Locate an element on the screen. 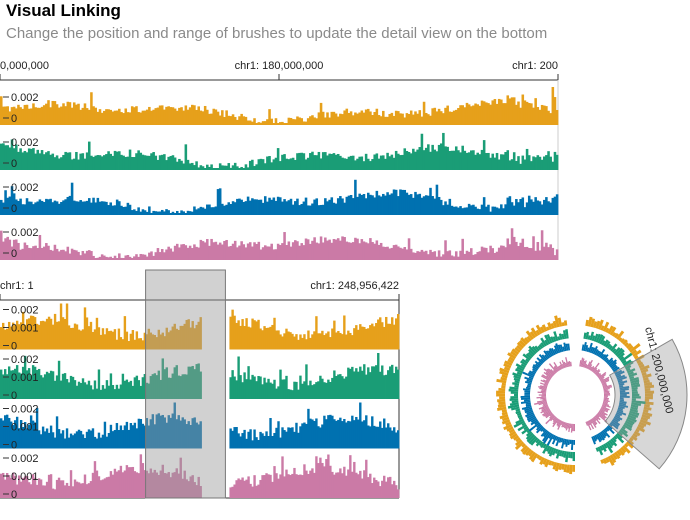  overview-brush is located at coordinates (185, 384).